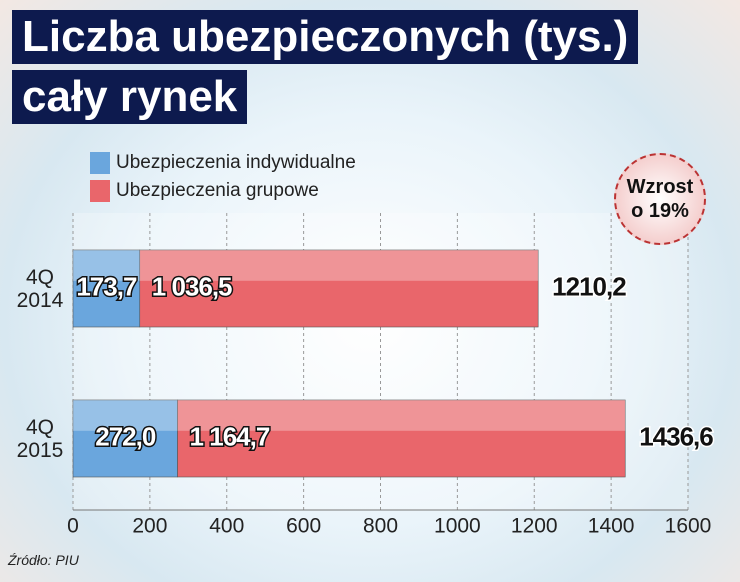 This screenshot has height=582, width=740. What do you see at coordinates (676, 436) in the screenshot?
I see `total-label: 1436,6` at bounding box center [676, 436].